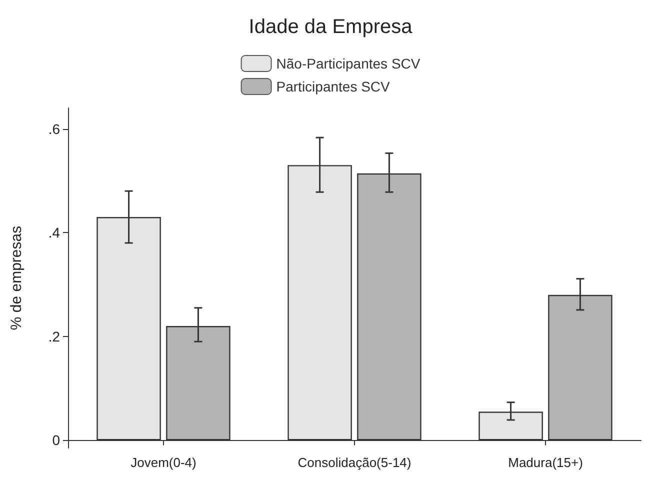  I want to click on y-tick-label: .4, so click(54, 232).